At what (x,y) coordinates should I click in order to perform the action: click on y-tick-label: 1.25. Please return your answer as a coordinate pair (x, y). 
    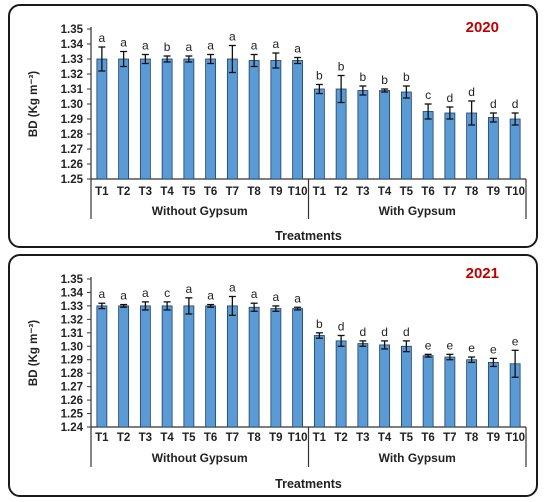
    Looking at the image, I should click on (72, 415).